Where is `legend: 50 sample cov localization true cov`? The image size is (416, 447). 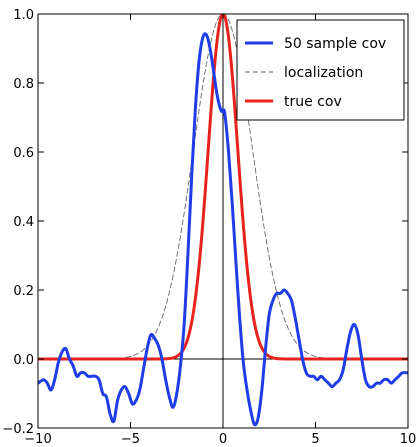 legend: 50 sample cov localization true cov is located at coordinates (320, 70).